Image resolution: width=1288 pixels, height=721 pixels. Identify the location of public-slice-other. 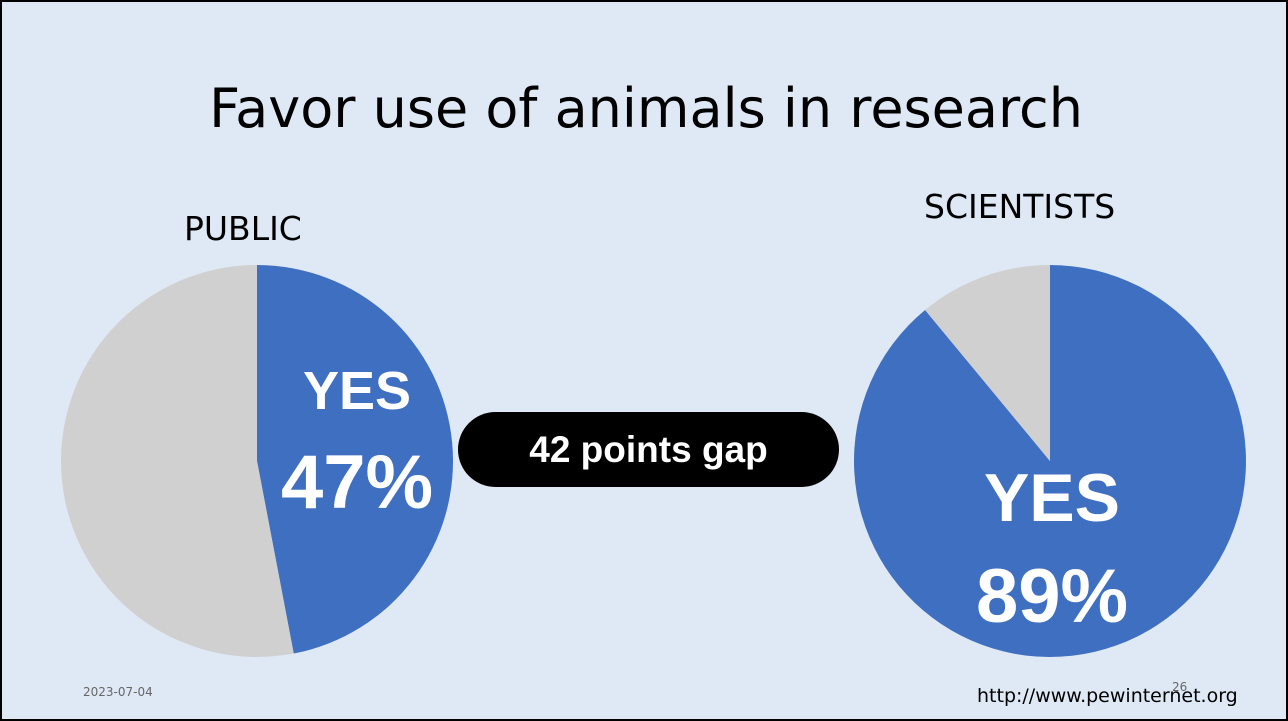
(177, 461).